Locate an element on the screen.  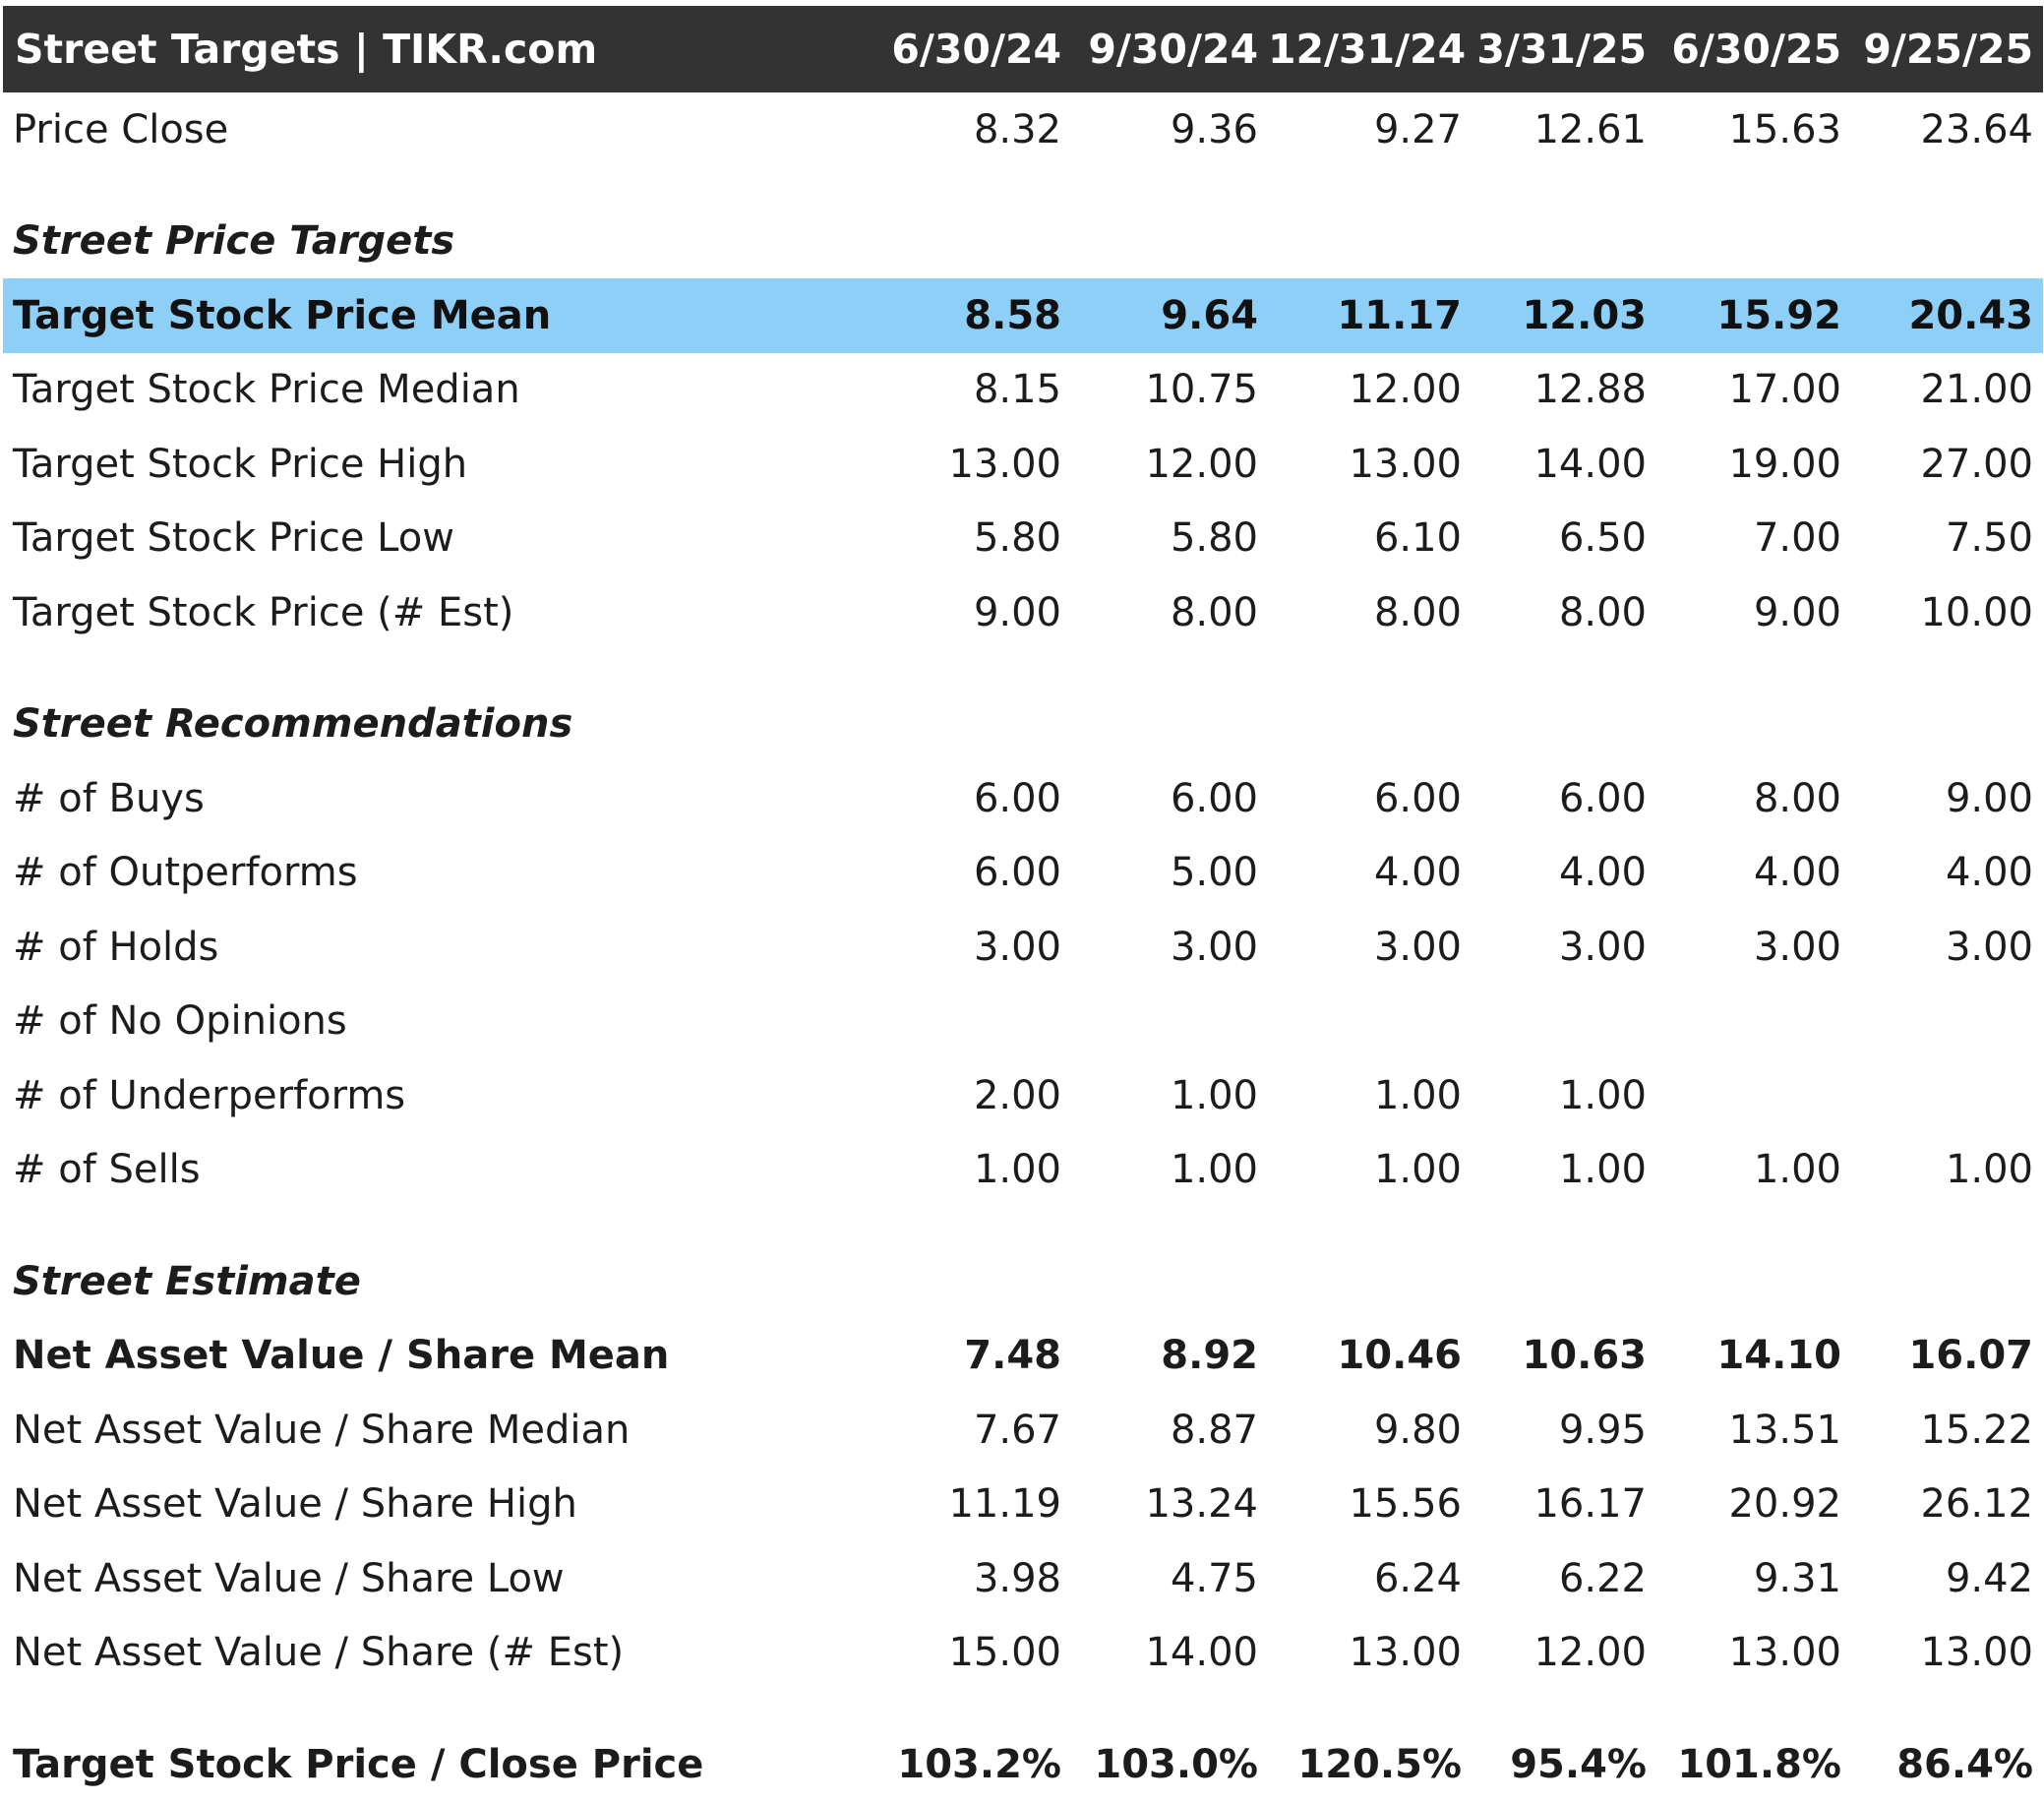
column-header-date: 6/30/25 is located at coordinates (1756, 49).